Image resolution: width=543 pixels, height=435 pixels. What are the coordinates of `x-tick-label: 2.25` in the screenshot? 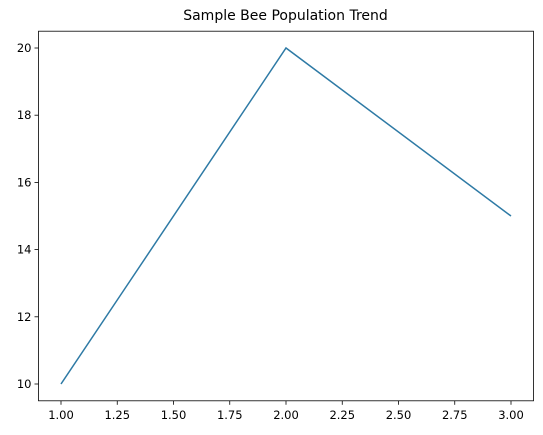 It's located at (342, 415).